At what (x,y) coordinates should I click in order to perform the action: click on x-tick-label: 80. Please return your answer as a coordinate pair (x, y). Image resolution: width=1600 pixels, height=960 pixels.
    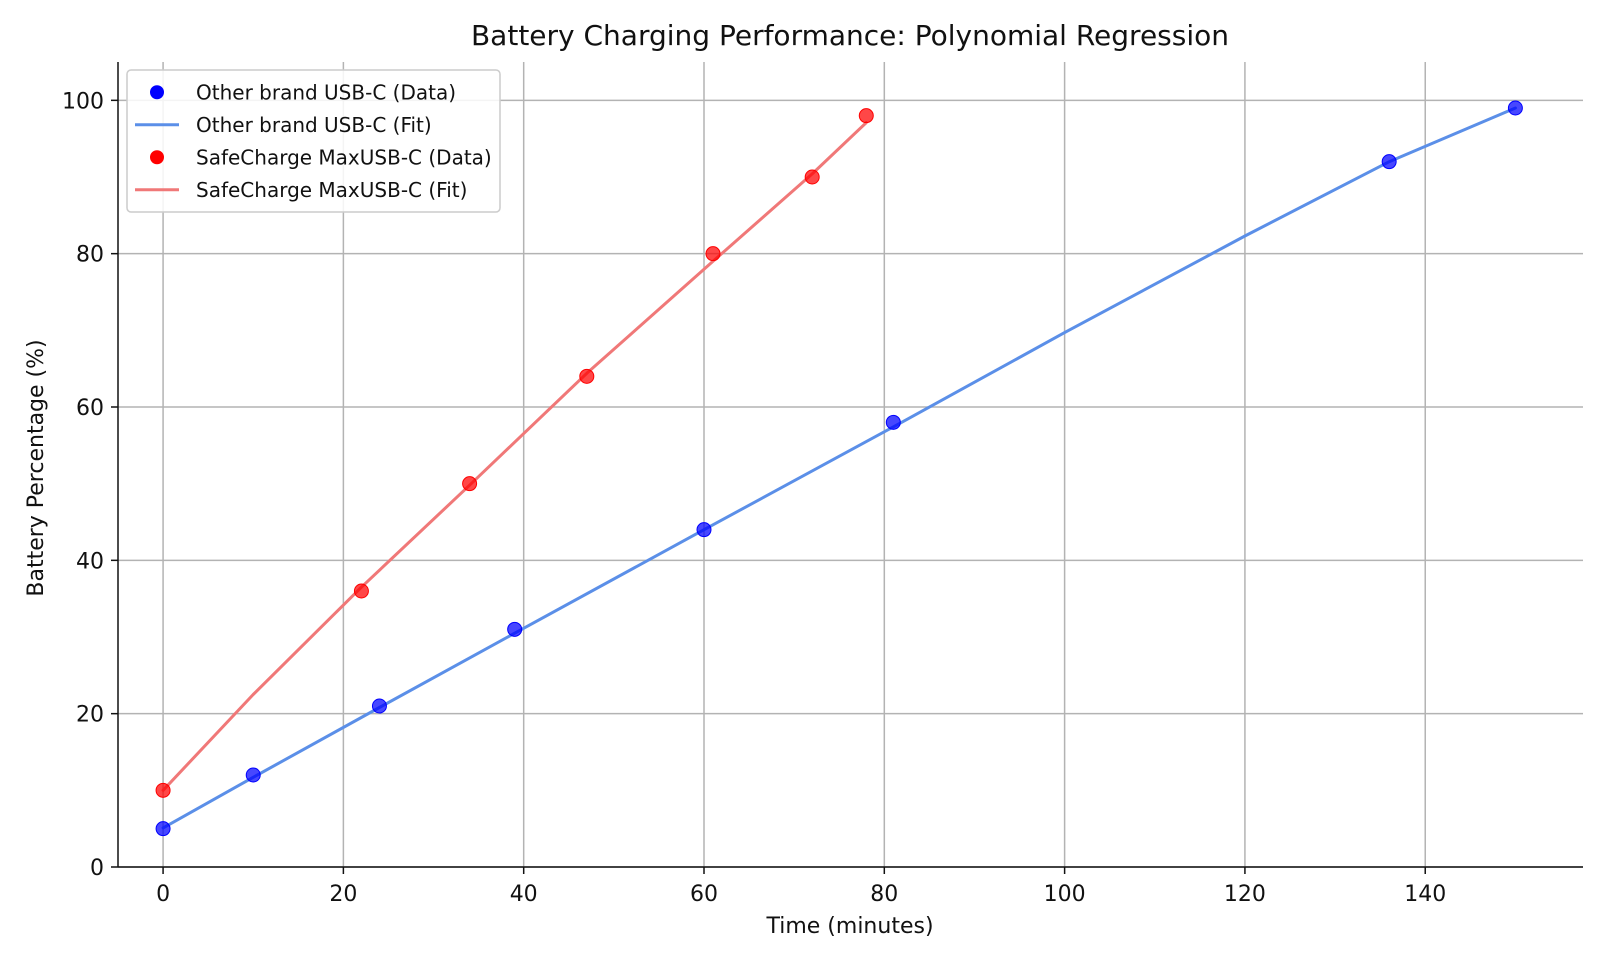
    Looking at the image, I should click on (884, 894).